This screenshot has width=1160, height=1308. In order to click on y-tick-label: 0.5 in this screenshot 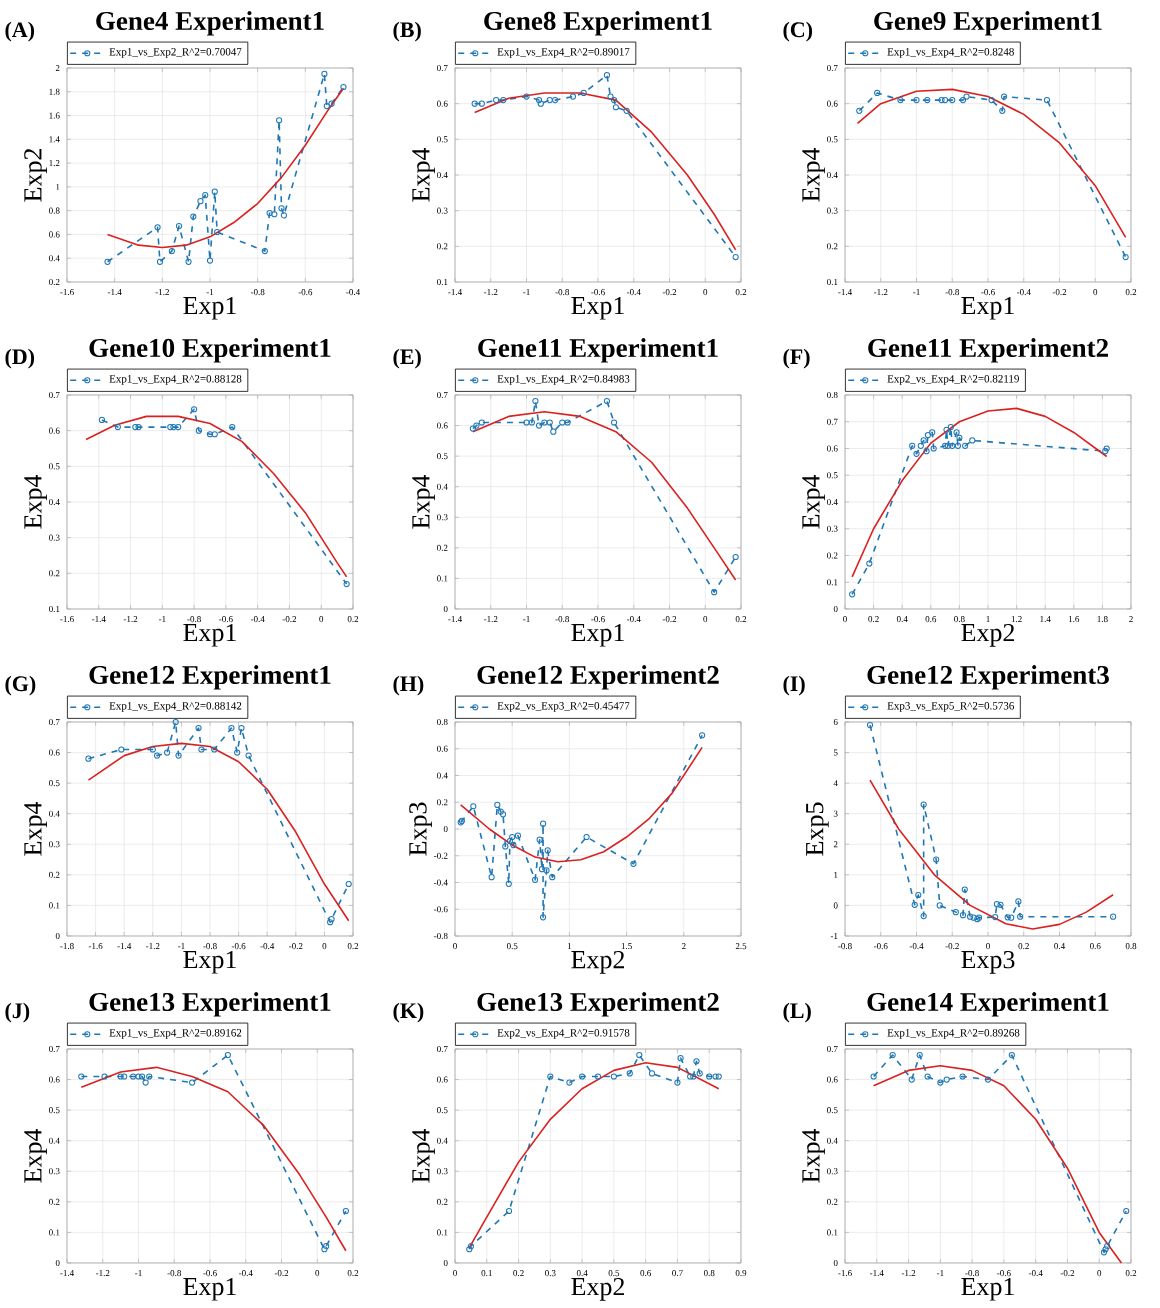, I will do `click(442, 1110)`.